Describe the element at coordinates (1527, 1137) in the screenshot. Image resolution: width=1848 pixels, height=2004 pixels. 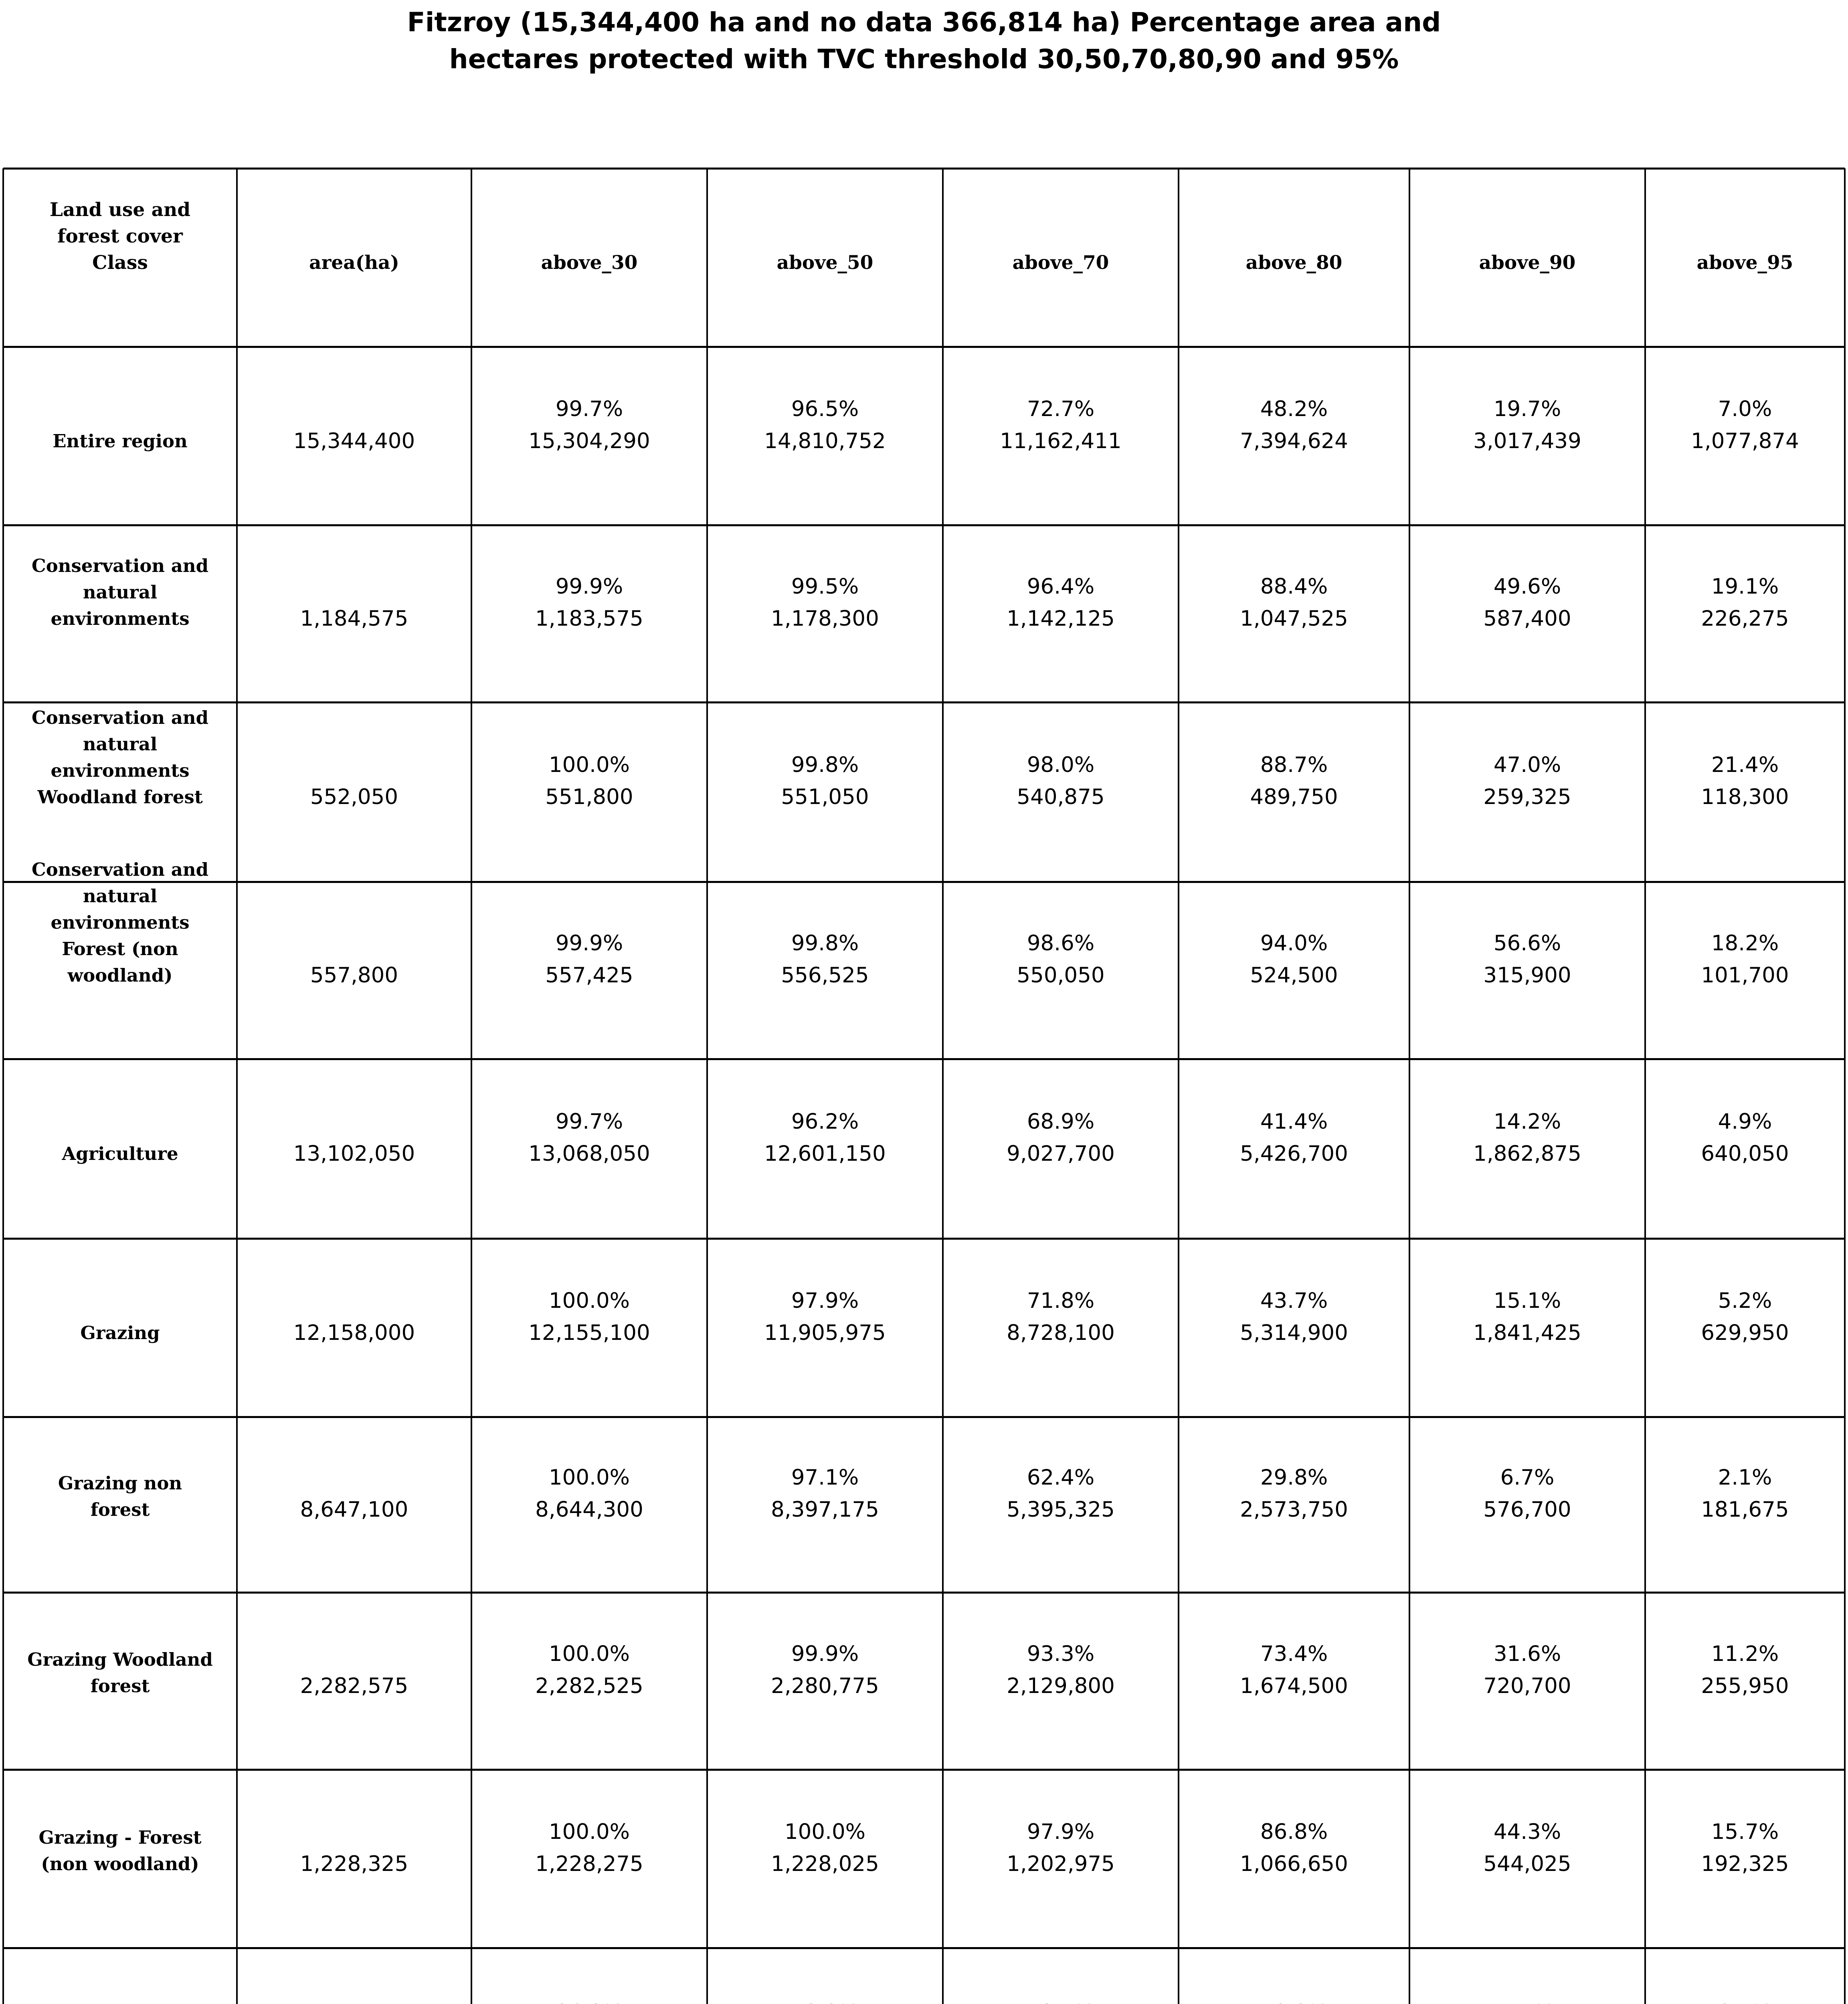
I see `data-cell: 14.2% 1,862,875` at that location.